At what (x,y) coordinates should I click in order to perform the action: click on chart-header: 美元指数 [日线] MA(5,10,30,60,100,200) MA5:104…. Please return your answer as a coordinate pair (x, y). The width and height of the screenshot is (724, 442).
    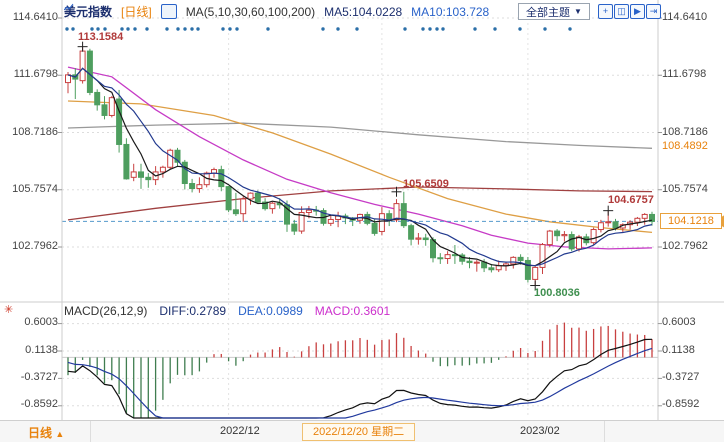
    Looking at the image, I should click on (276, 11).